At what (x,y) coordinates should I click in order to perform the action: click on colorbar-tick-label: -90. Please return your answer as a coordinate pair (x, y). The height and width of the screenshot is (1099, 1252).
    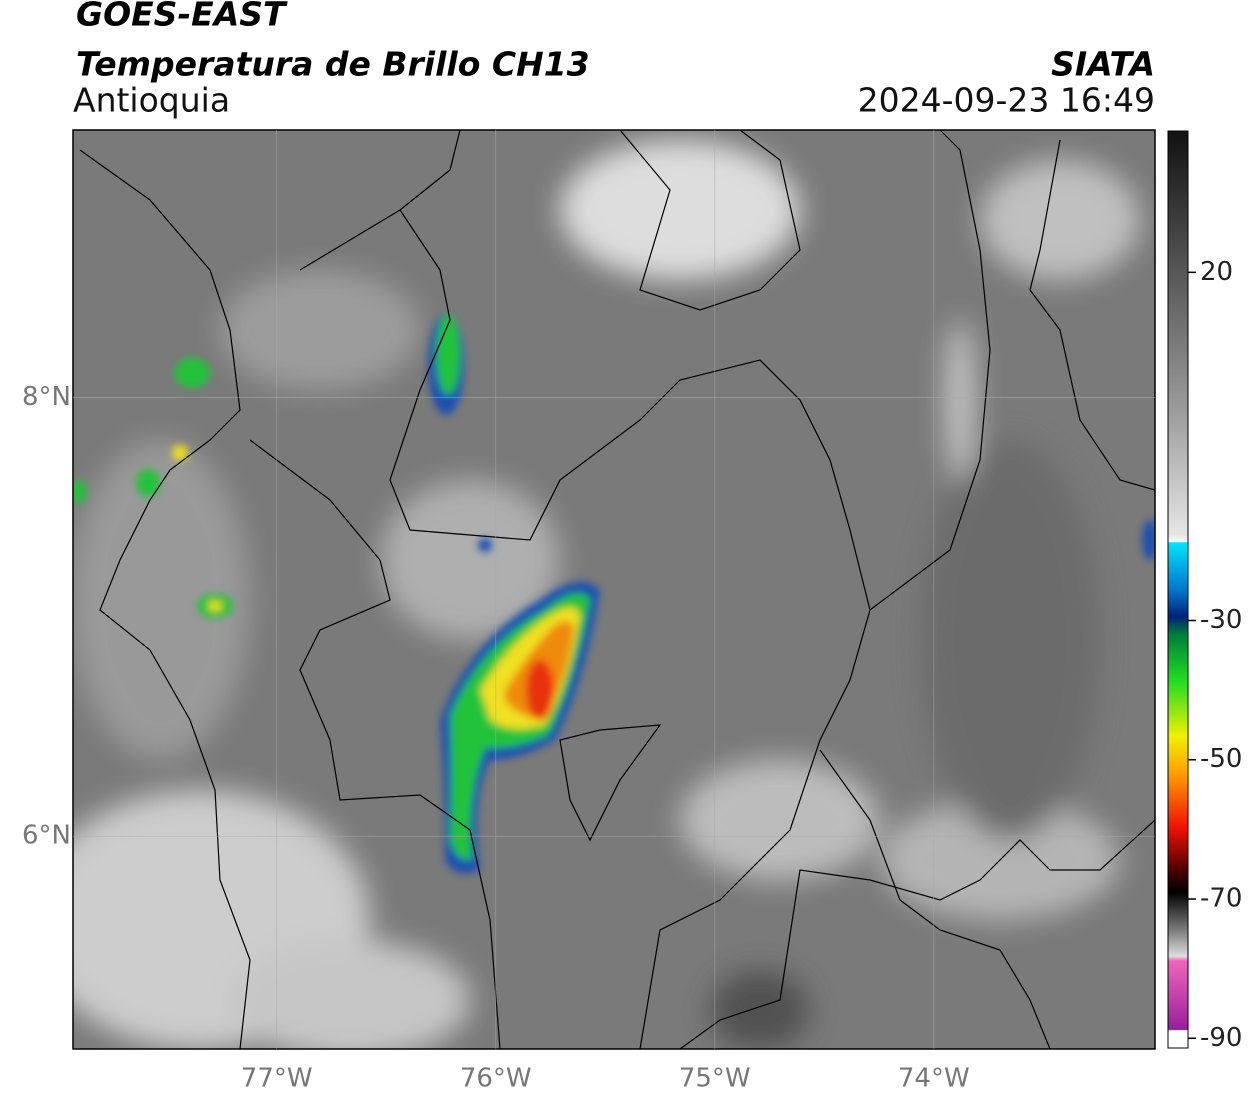
    Looking at the image, I should click on (1221, 1038).